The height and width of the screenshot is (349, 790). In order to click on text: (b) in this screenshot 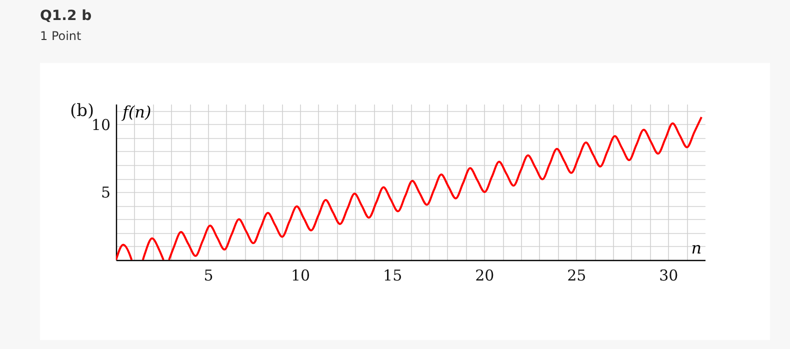, I will do `click(82, 111)`.